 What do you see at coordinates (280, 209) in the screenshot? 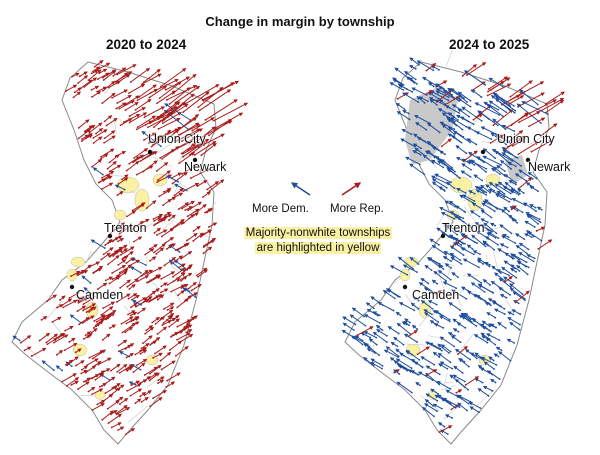
I see `legend-dem-label: More Dem.` at bounding box center [280, 209].